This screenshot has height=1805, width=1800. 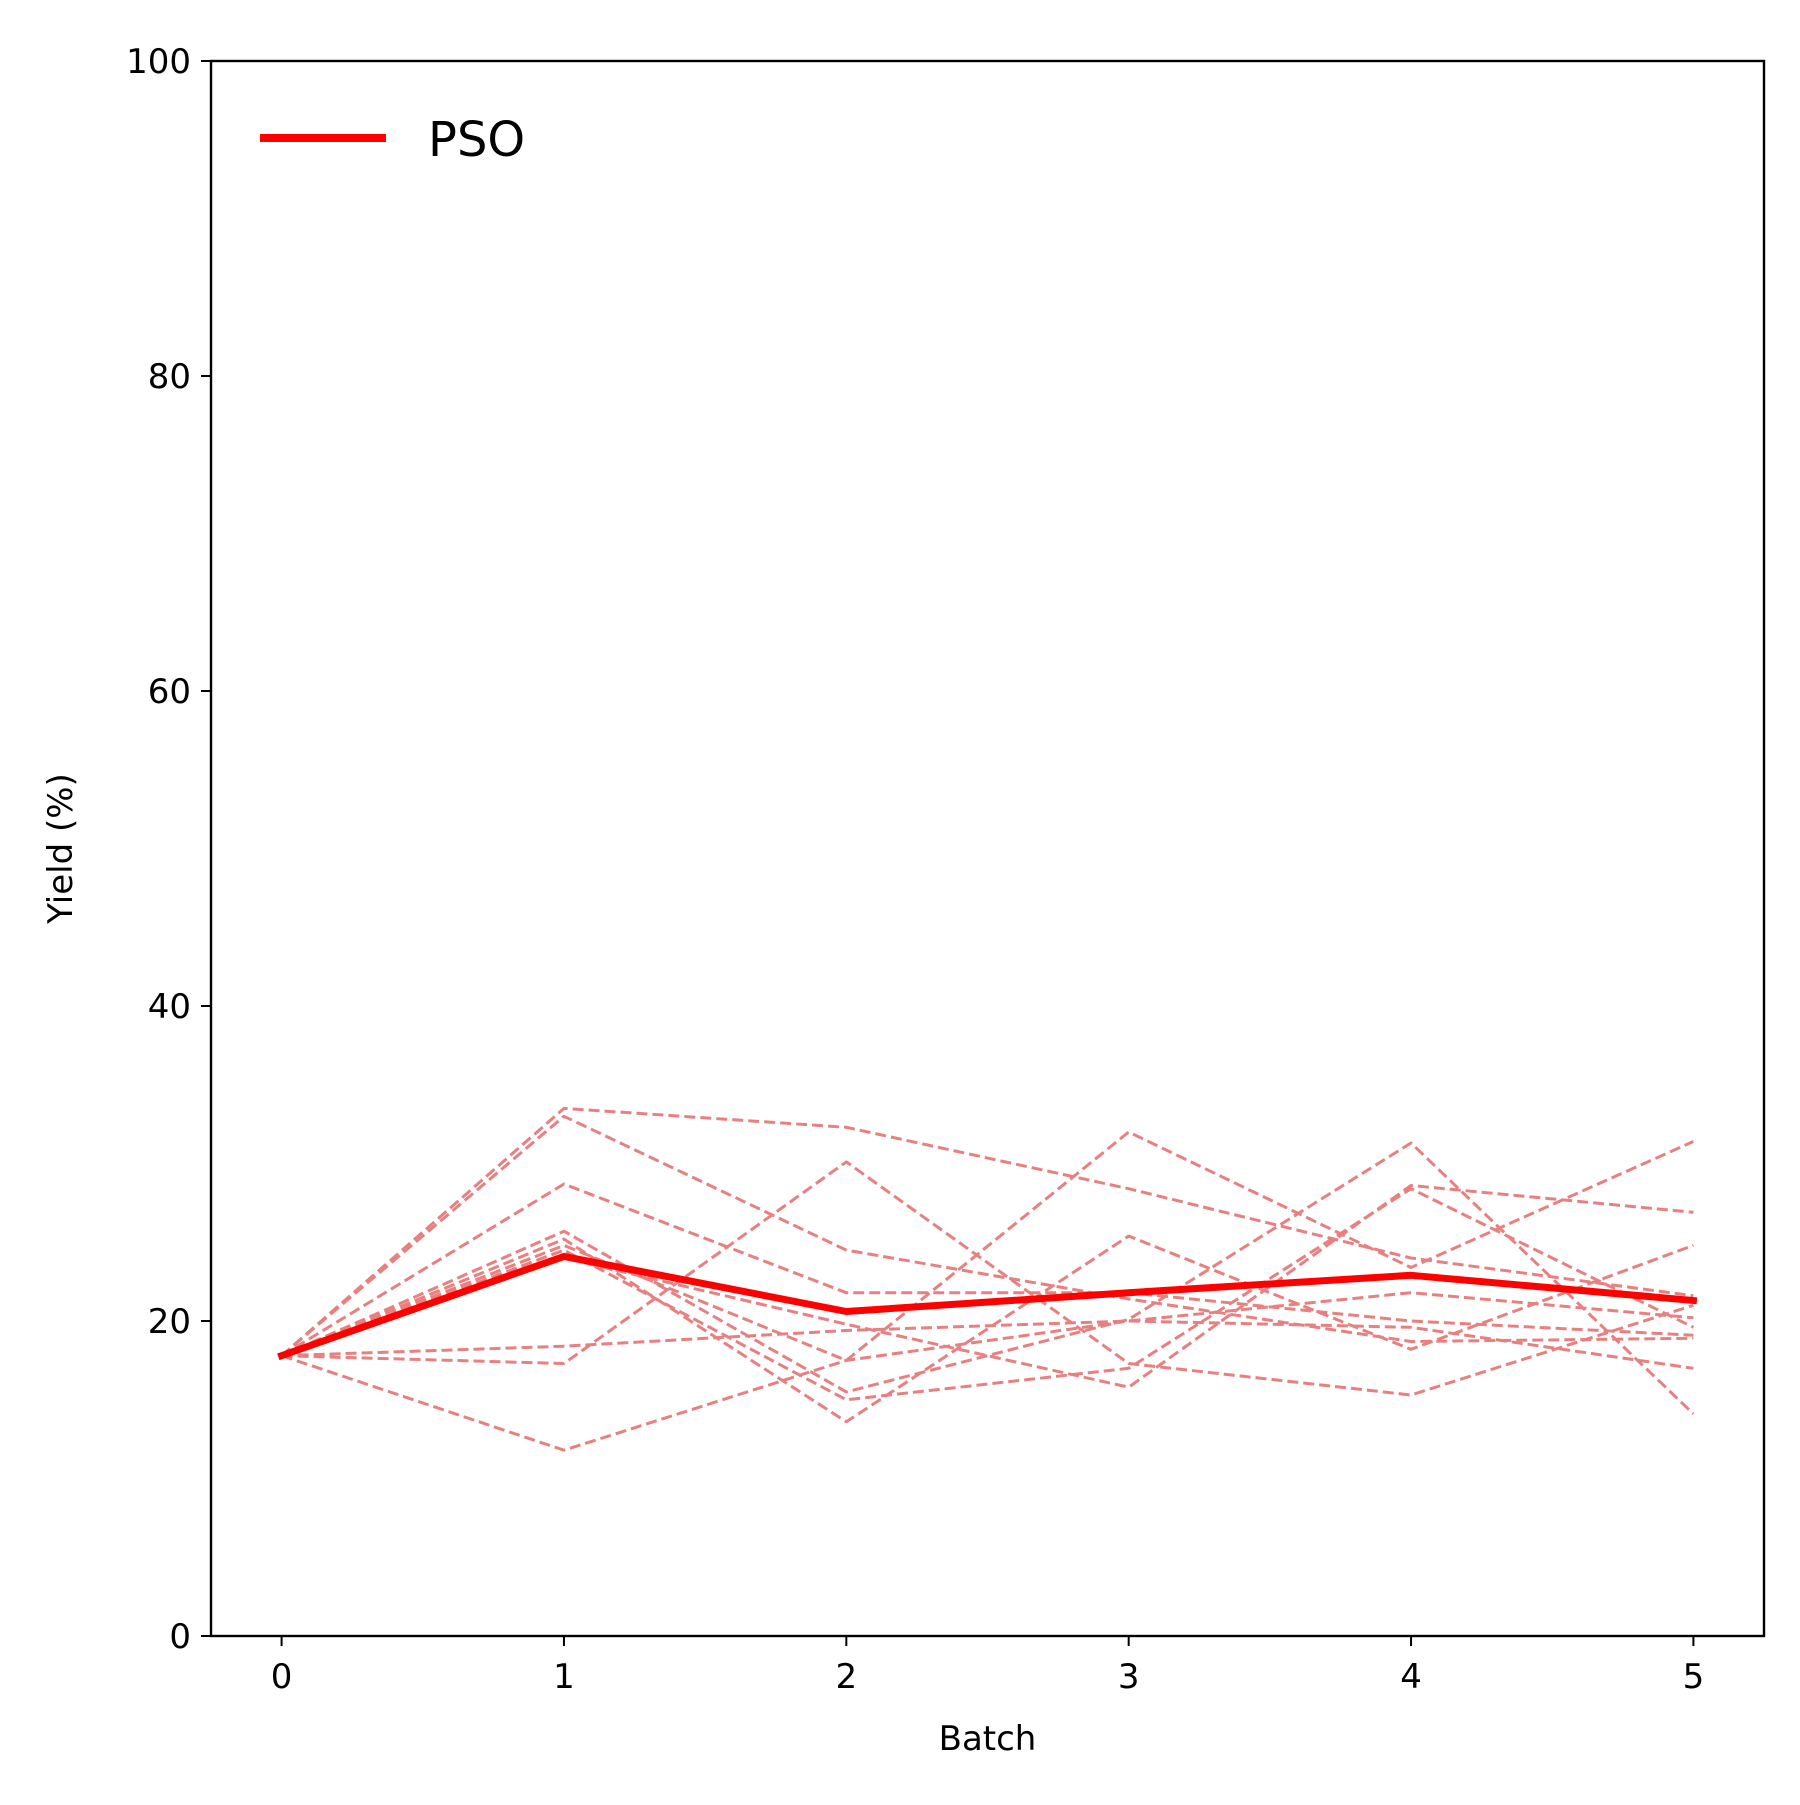 I want to click on x-axis: 0 1 2 3 4 5, so click(x=987, y=1666).